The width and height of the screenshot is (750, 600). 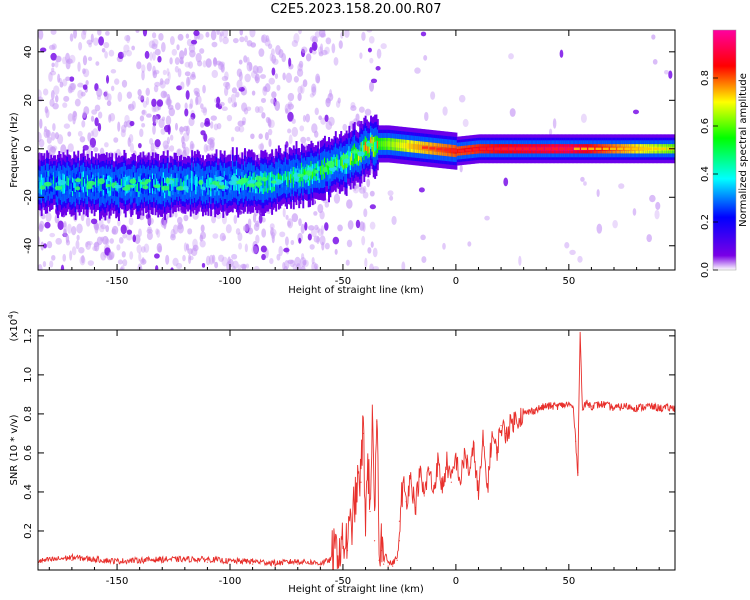 What do you see at coordinates (28, 51) in the screenshot?
I see `spectrogram-y-tick-label: 40` at bounding box center [28, 51].